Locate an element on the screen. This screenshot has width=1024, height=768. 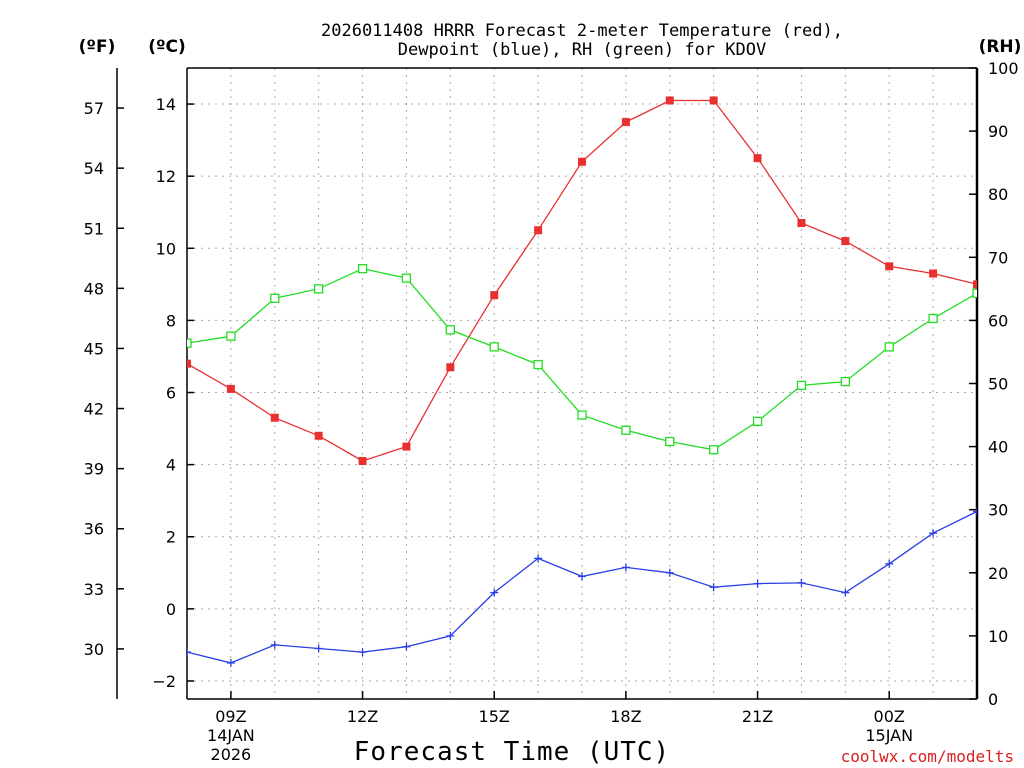
rh-tick-label: 60 is located at coordinates (998, 320).